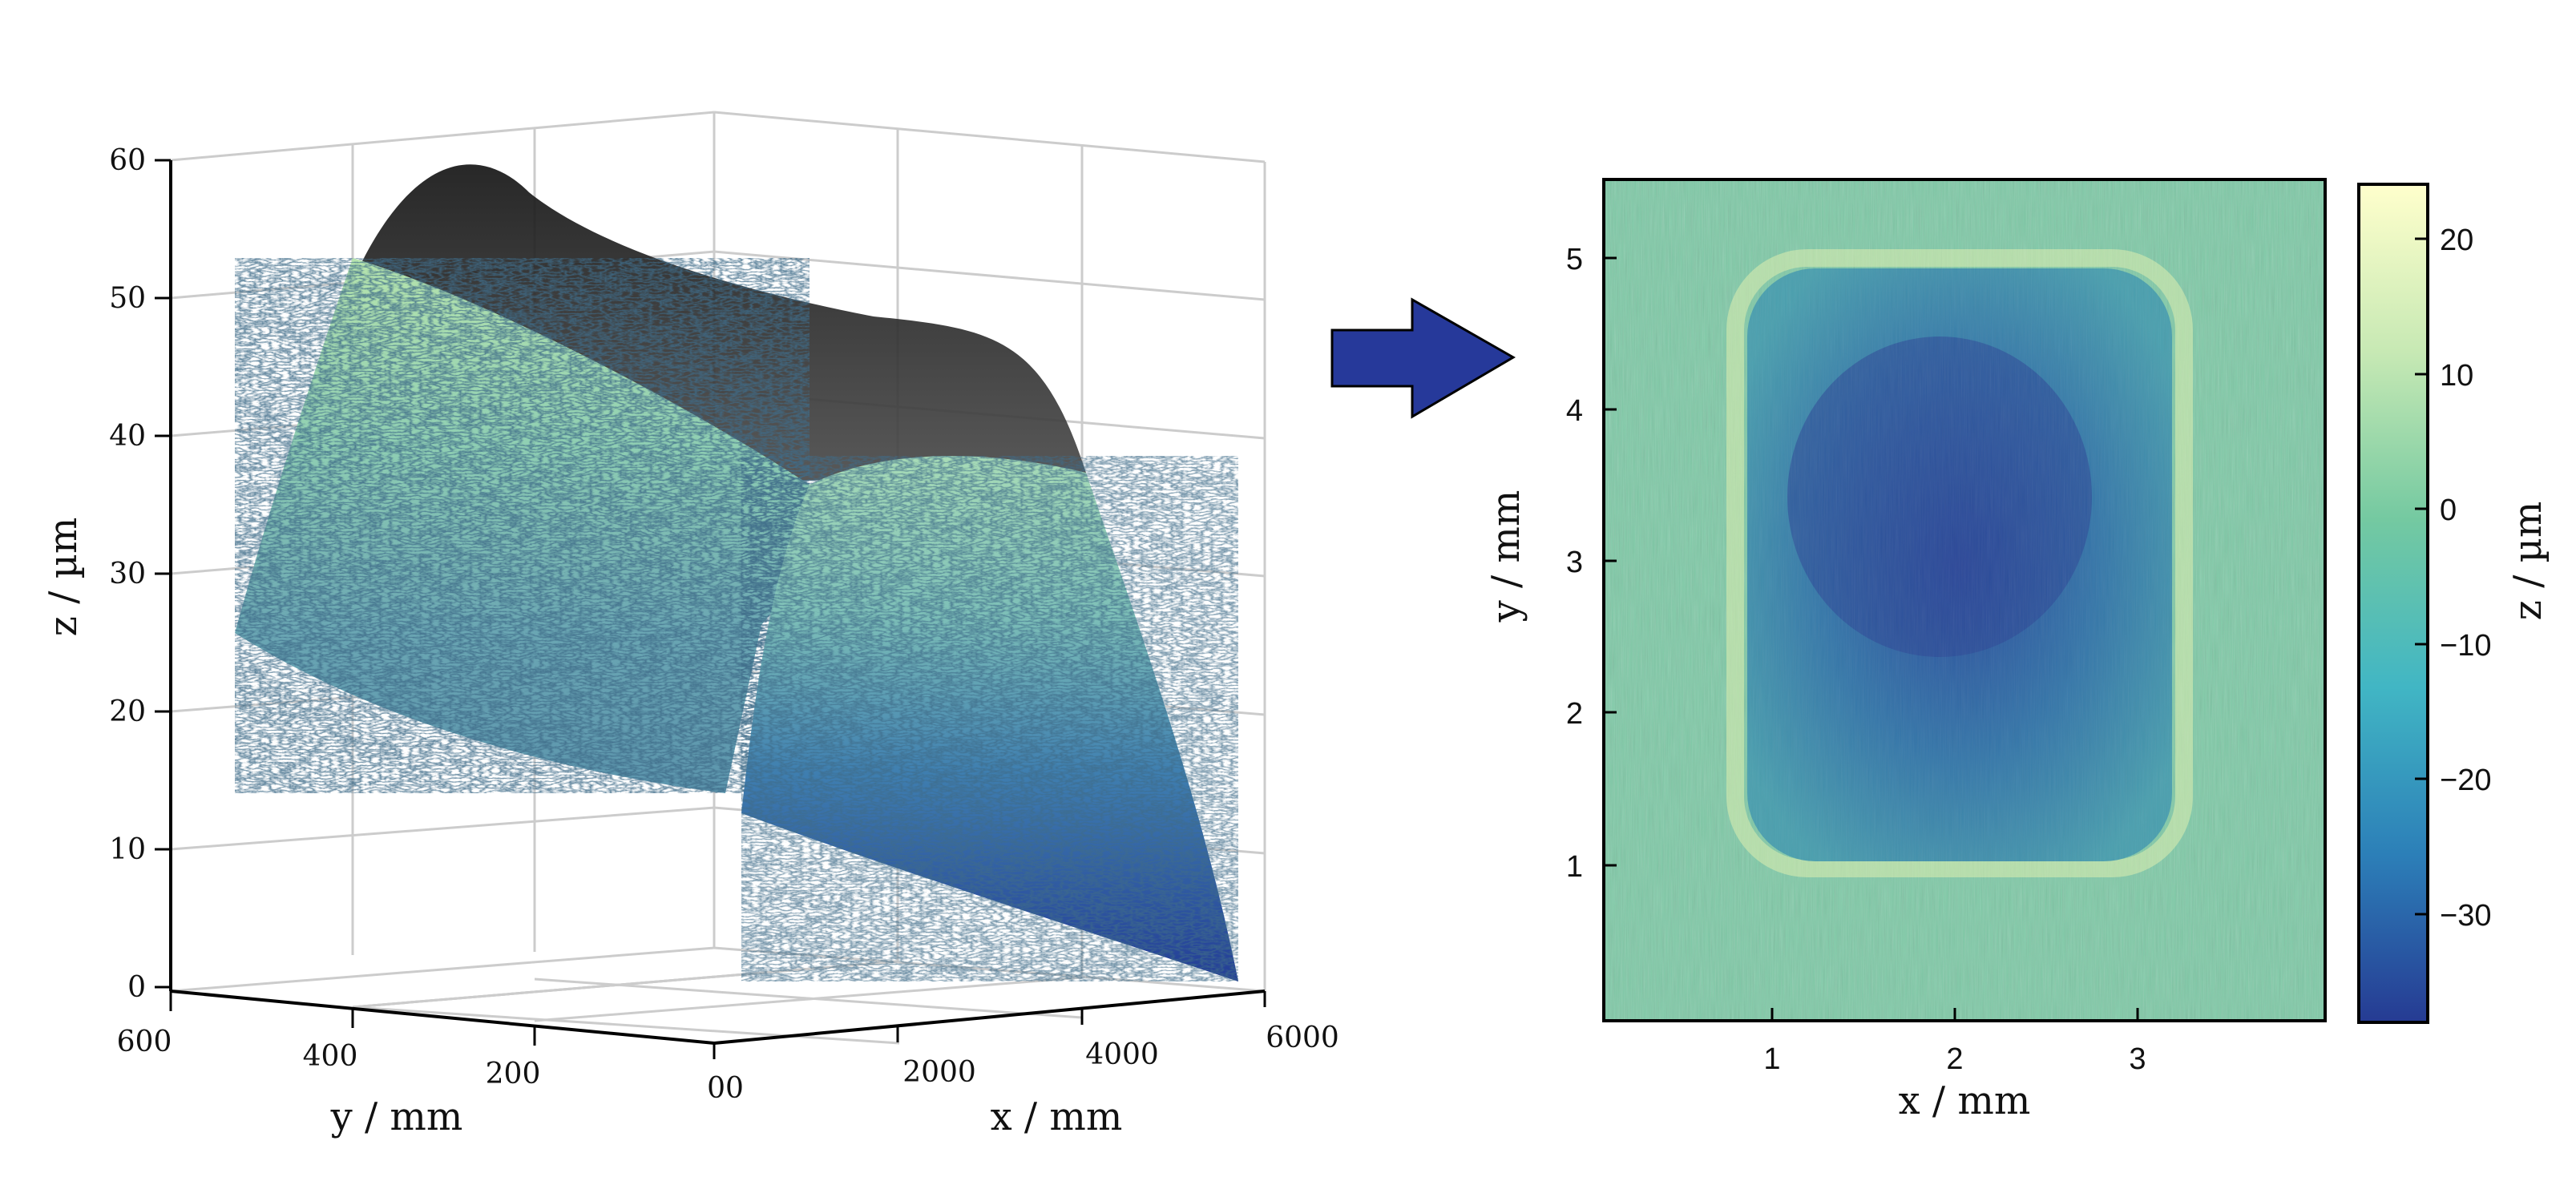  Describe the element at coordinates (1506, 556) in the screenshot. I see `heatmap-y-axis-label: y / mm` at that location.